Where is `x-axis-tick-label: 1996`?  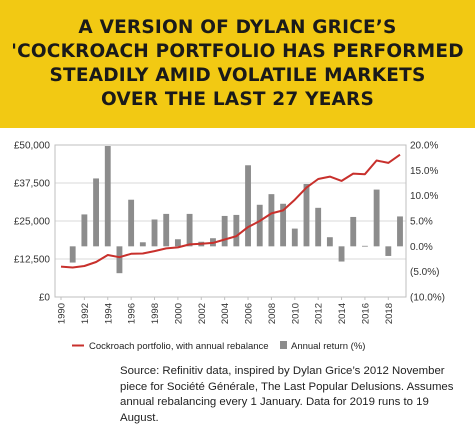
x-axis-tick-label: 1996 is located at coordinates (132, 313).